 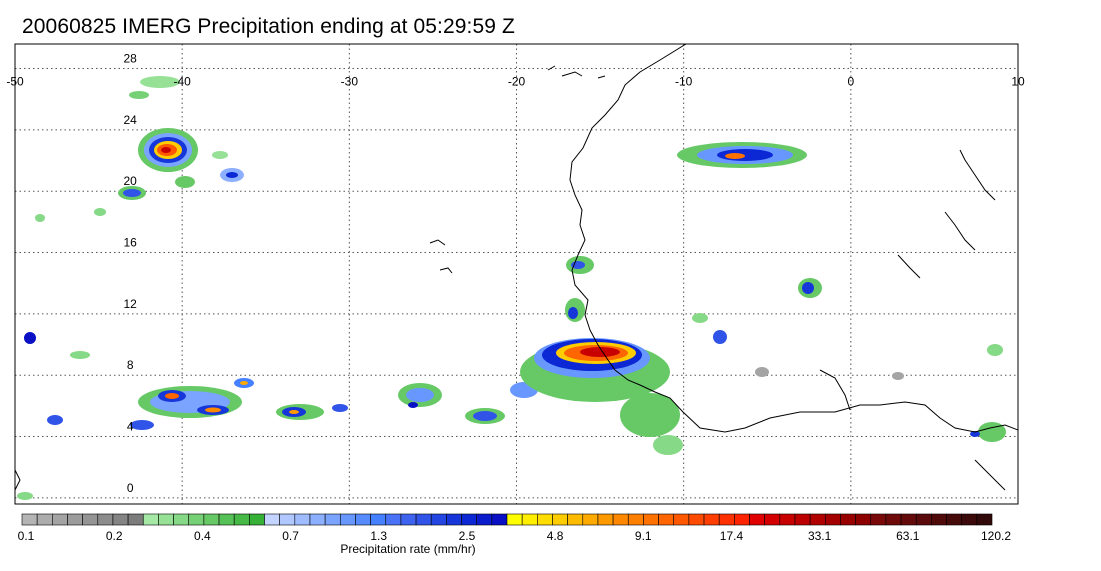 I want to click on longitude-tick-label: -10, so click(x=684, y=82).